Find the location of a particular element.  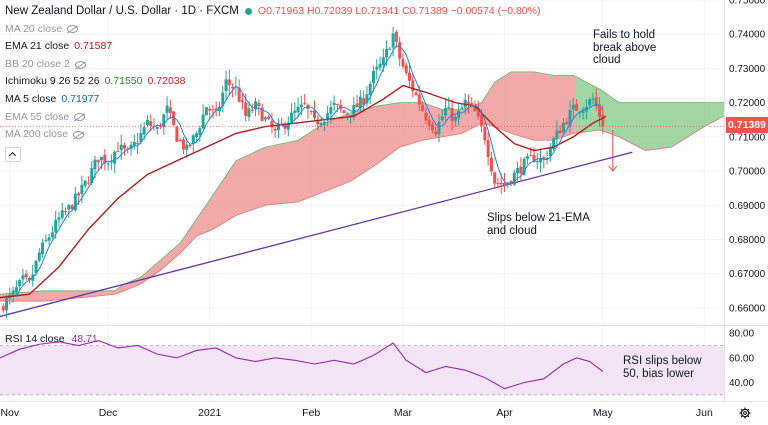

rsi-tick-label: 60.00 is located at coordinates (741, 358).